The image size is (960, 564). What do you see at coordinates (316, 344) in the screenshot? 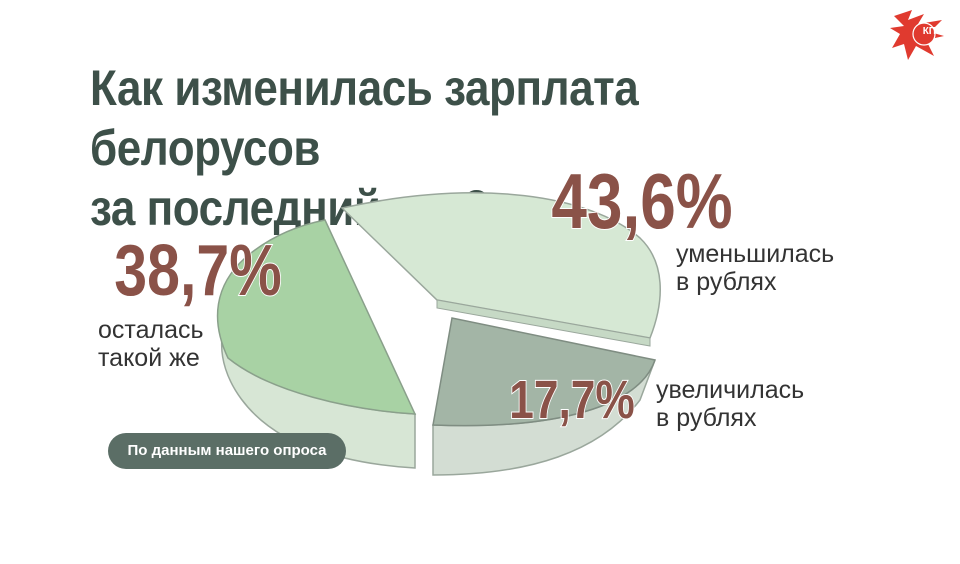
I see `pie-slice-unchanged` at bounding box center [316, 344].